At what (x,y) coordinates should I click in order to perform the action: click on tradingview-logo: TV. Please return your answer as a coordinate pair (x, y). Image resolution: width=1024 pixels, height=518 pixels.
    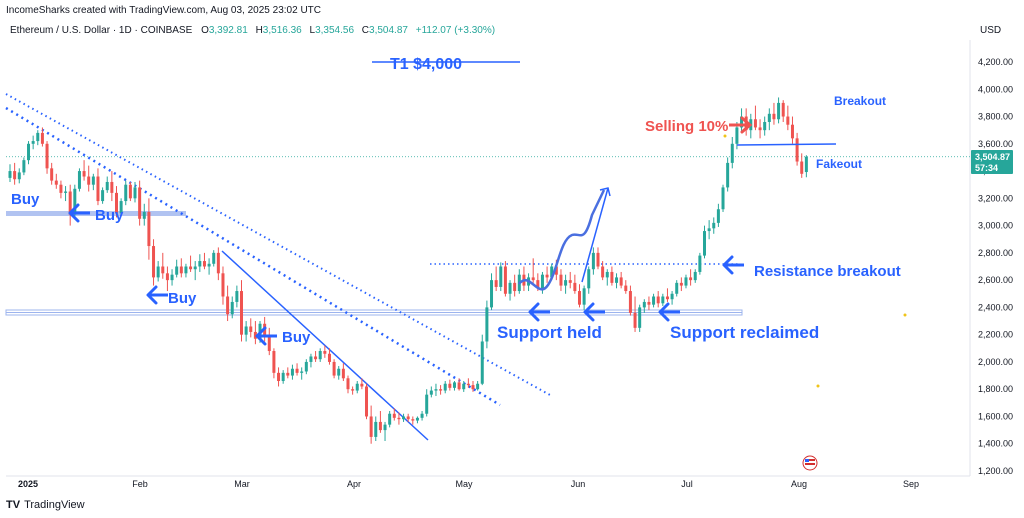
    Looking at the image, I should click on (13, 505).